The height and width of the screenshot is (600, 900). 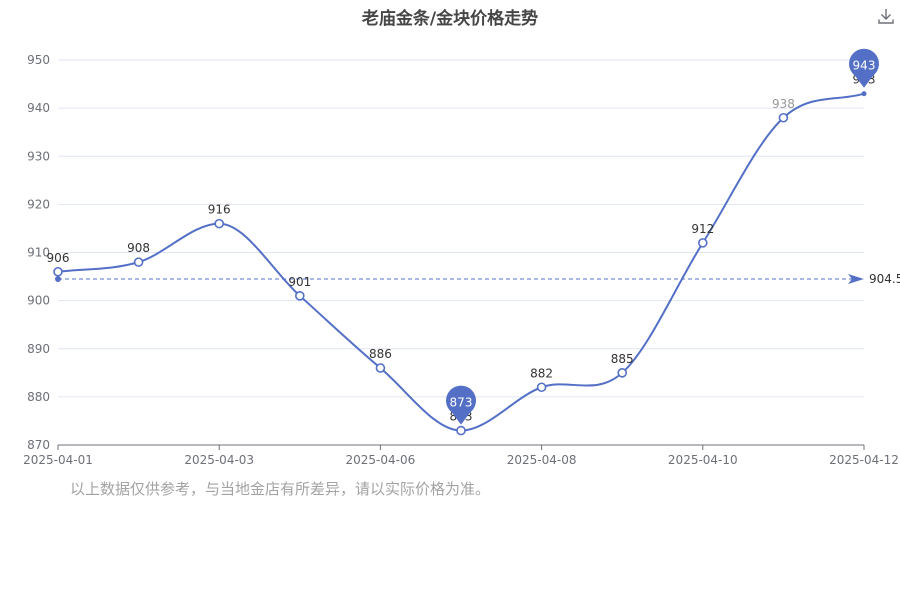 I want to click on data-label: 912, so click(x=702, y=229).